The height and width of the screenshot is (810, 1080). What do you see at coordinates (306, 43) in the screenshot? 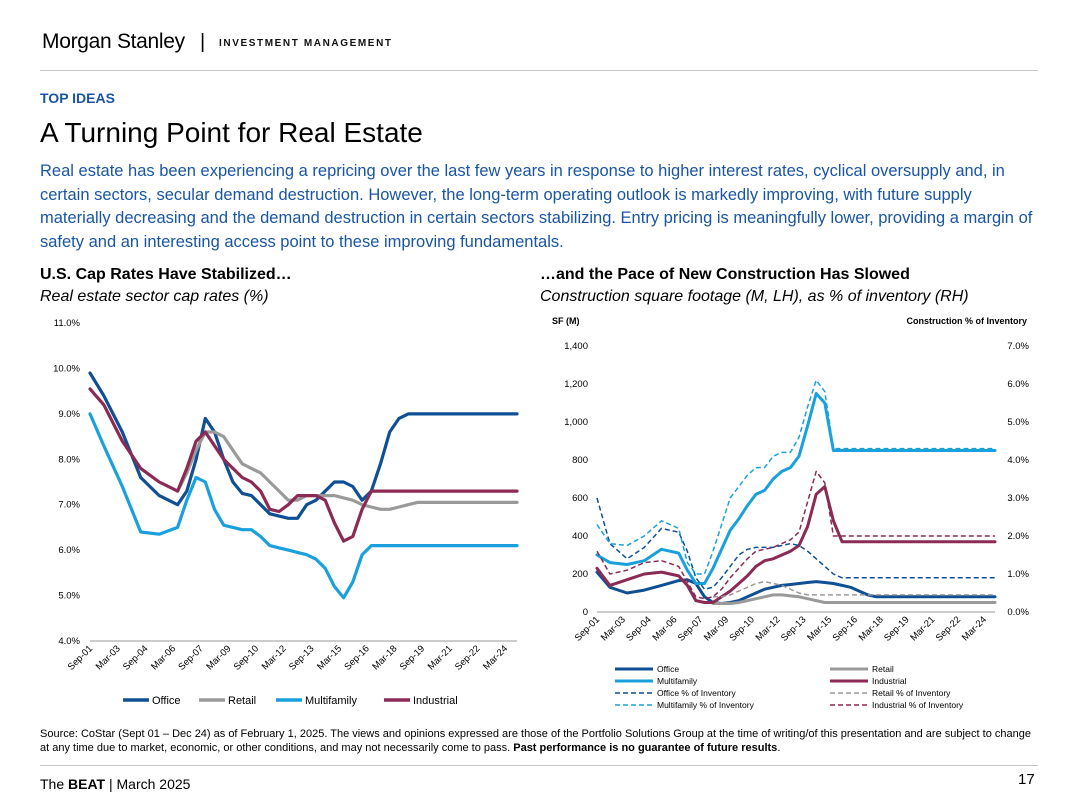
I see `division-name: INVESTMENT MANAGEMENT` at bounding box center [306, 43].